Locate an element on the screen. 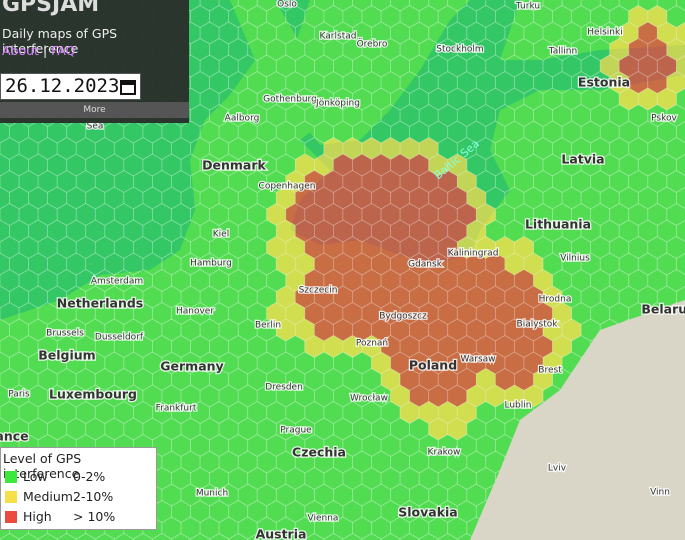 Image resolution: width=685 pixels, height=540 pixels. map-label: Gdansk is located at coordinates (425, 265).